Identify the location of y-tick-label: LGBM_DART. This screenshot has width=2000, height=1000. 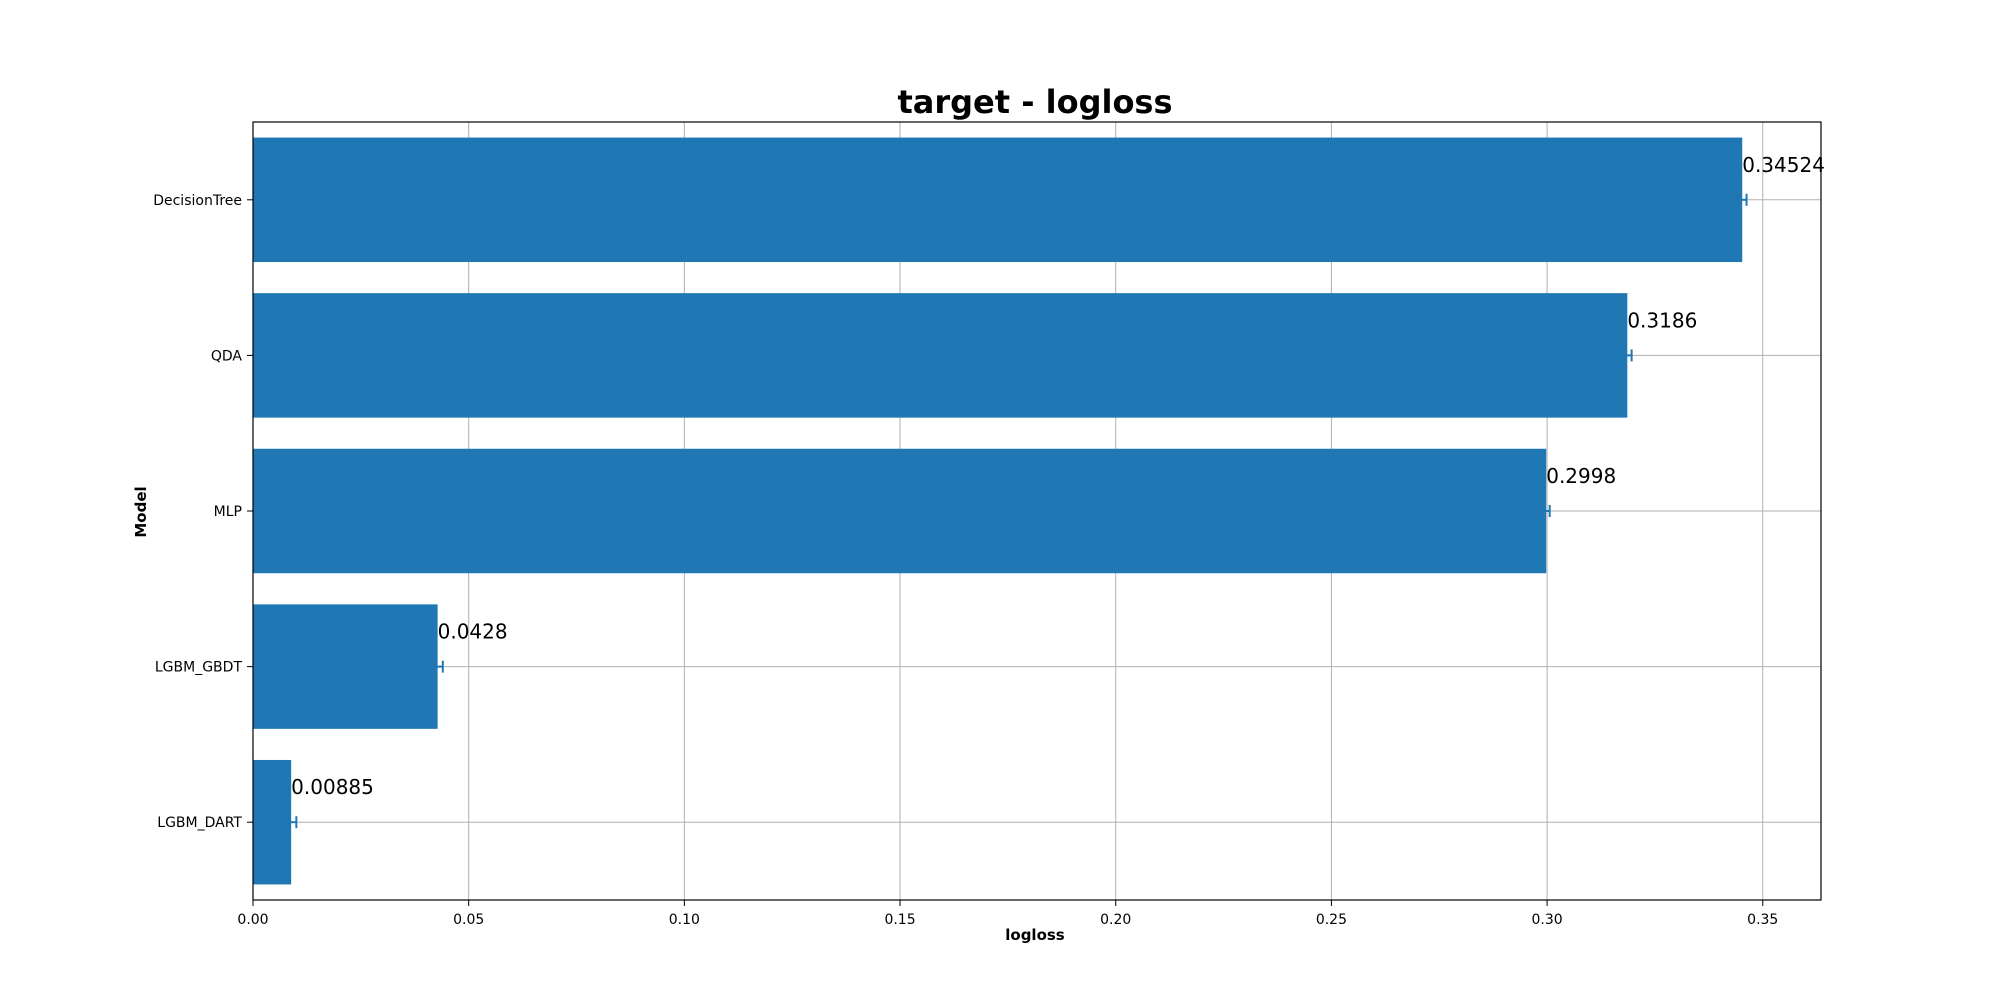
(199, 823).